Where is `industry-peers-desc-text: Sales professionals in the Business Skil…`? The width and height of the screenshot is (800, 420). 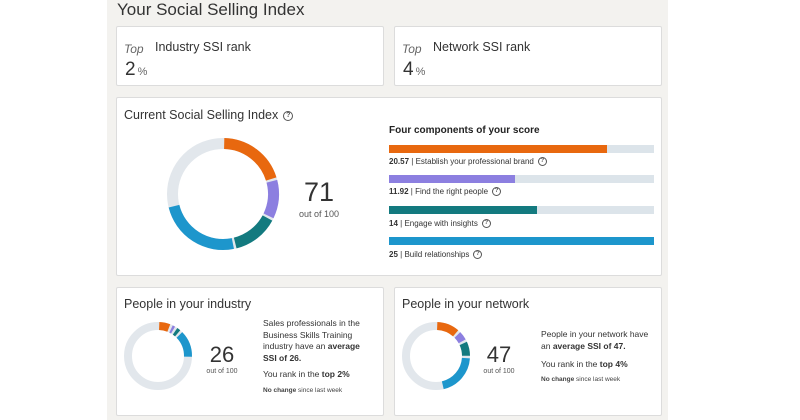
industry-peers-desc-text: Sales professionals in the Business Skil… is located at coordinates (311, 334).